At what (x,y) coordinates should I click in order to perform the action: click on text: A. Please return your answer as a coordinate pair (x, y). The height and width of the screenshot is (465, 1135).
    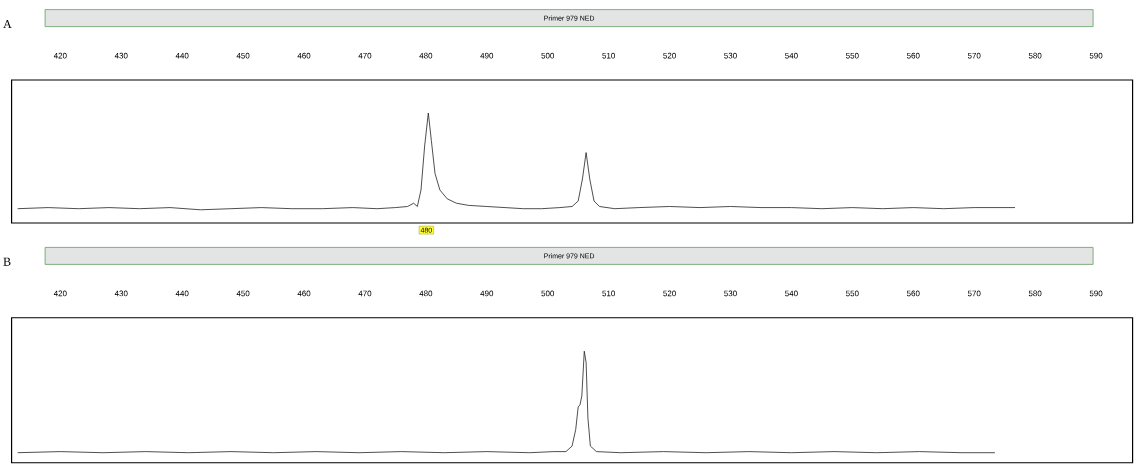
    Looking at the image, I should click on (7, 24).